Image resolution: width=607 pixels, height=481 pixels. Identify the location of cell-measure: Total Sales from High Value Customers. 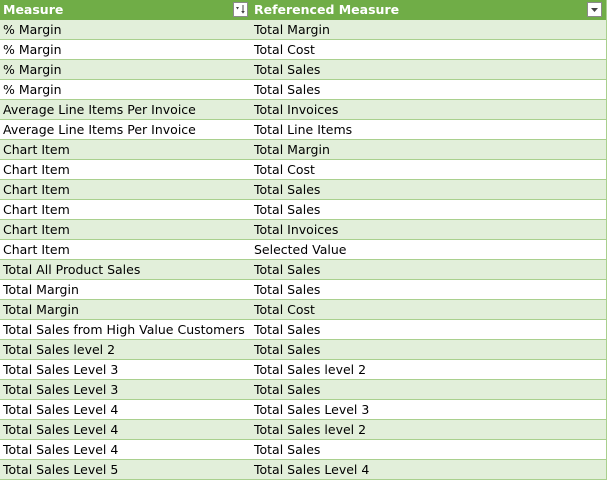
(125, 330).